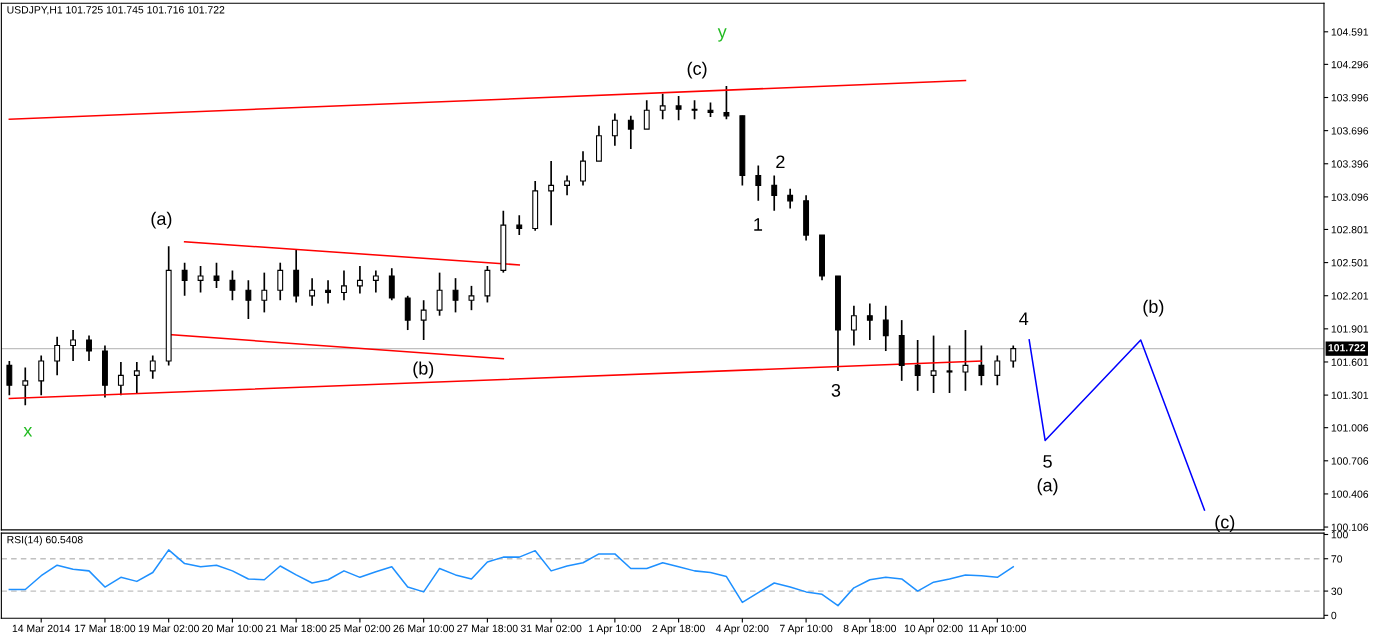 The image size is (1374, 640). What do you see at coordinates (487, 628) in the screenshot?
I see `x-tick-label: 27 Mar 18:00` at bounding box center [487, 628].